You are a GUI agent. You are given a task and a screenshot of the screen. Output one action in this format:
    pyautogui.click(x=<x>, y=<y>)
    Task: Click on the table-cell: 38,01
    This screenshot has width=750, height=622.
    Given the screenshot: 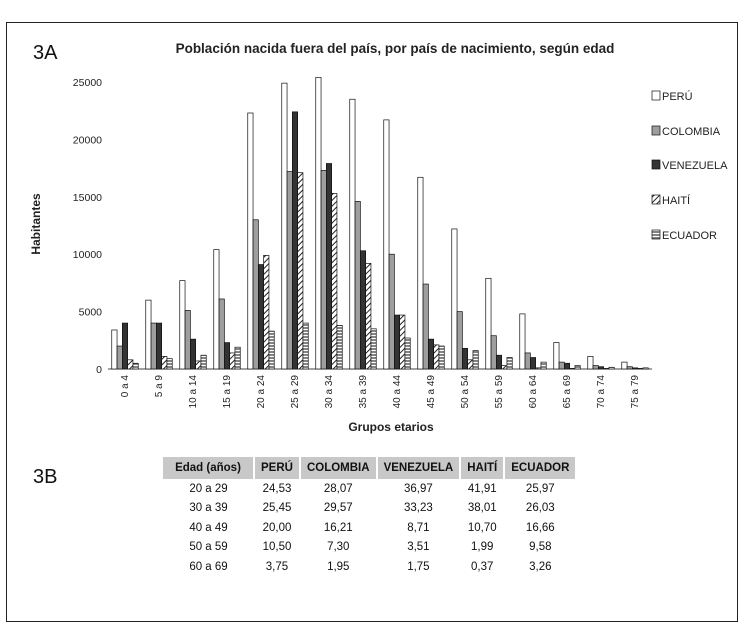 What is the action you would take?
    pyautogui.click(x=482, y=508)
    